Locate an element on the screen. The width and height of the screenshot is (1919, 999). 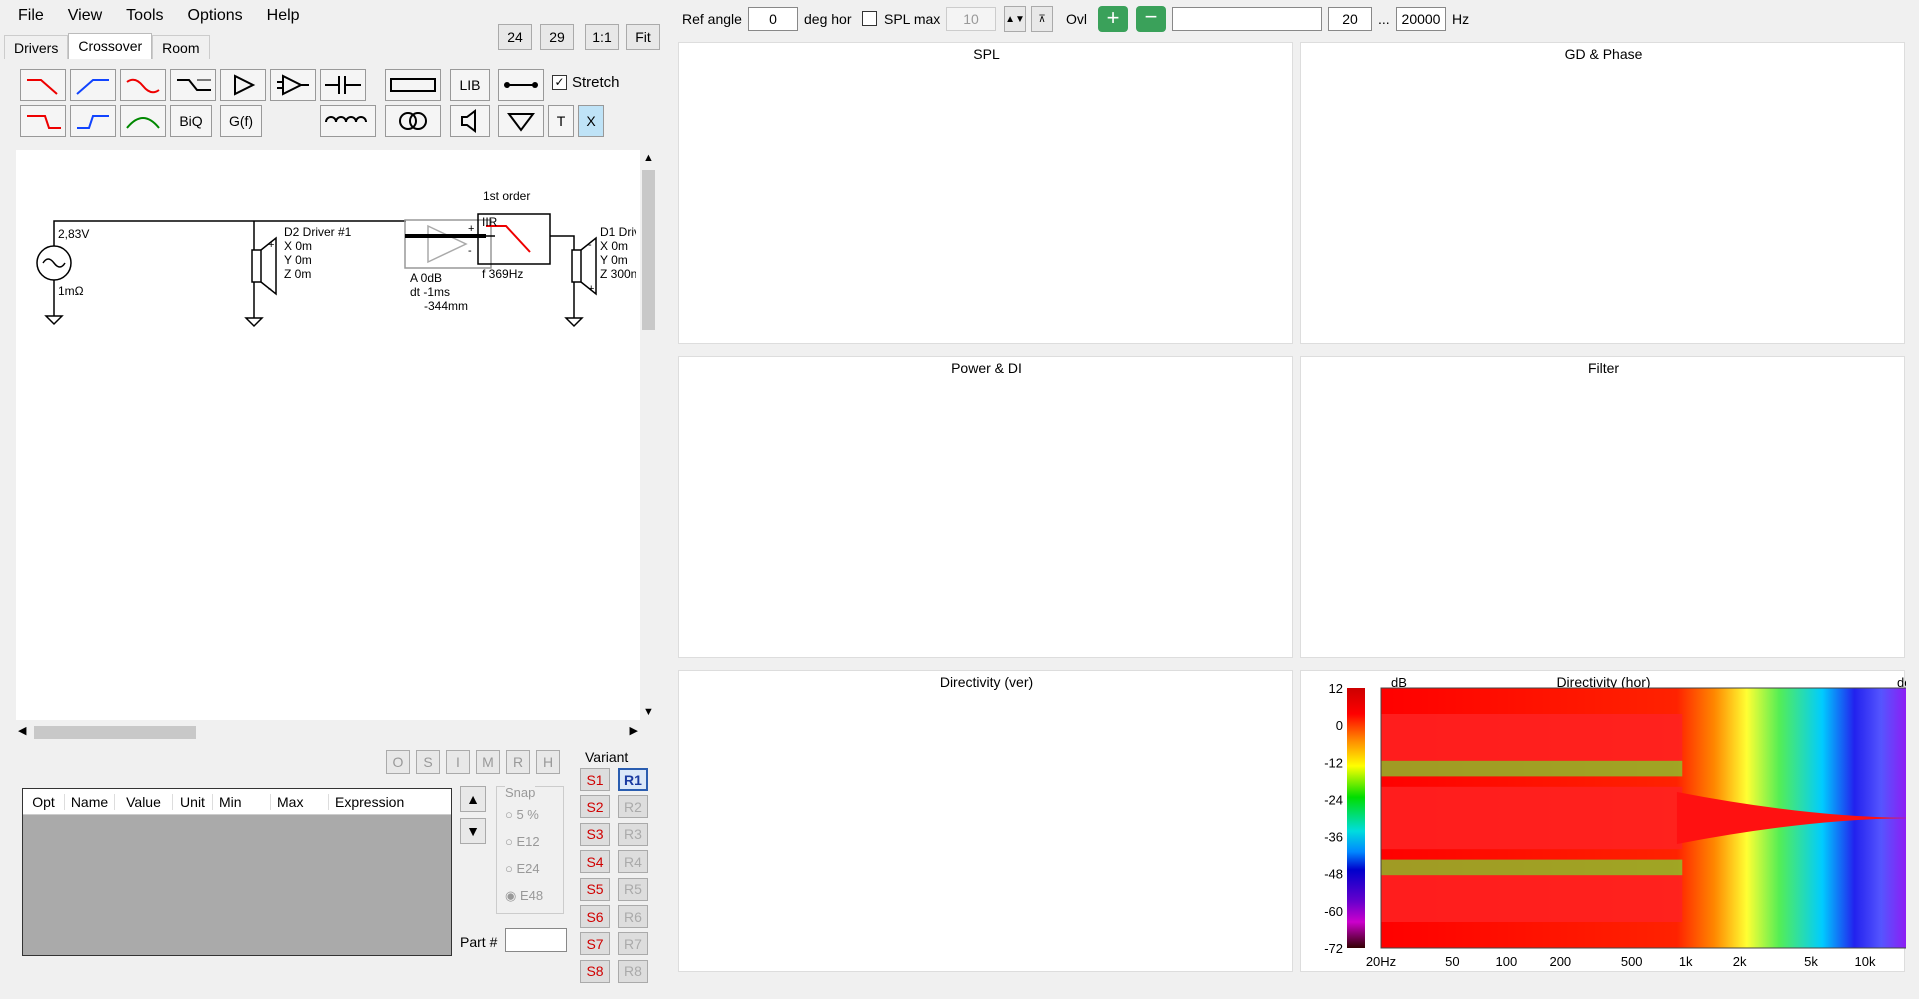
col-expression: Expression is located at coordinates (370, 801).